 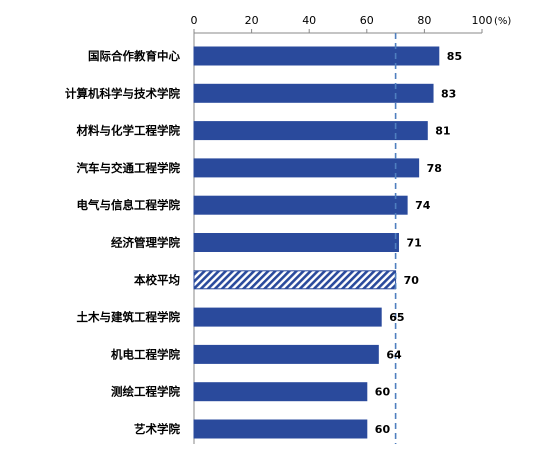 I want to click on x-tick-label: 80, so click(x=424, y=20).